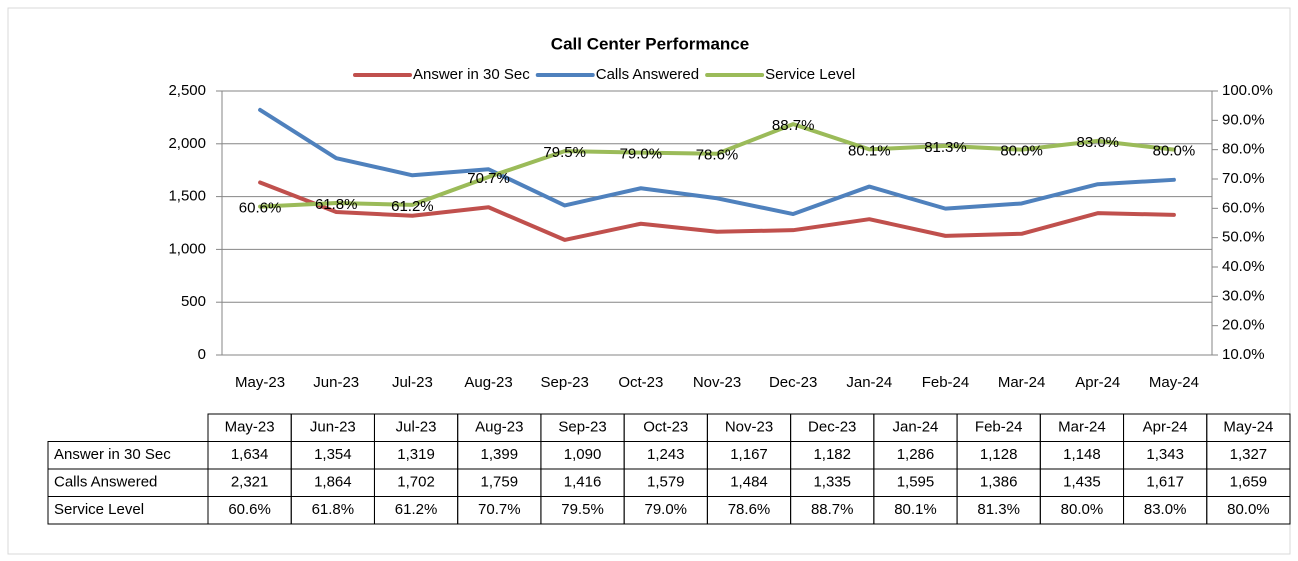 This screenshot has width=1298, height=561. Describe the element at coordinates (260, 208) in the screenshot. I see `data-label: 60.6%` at that location.